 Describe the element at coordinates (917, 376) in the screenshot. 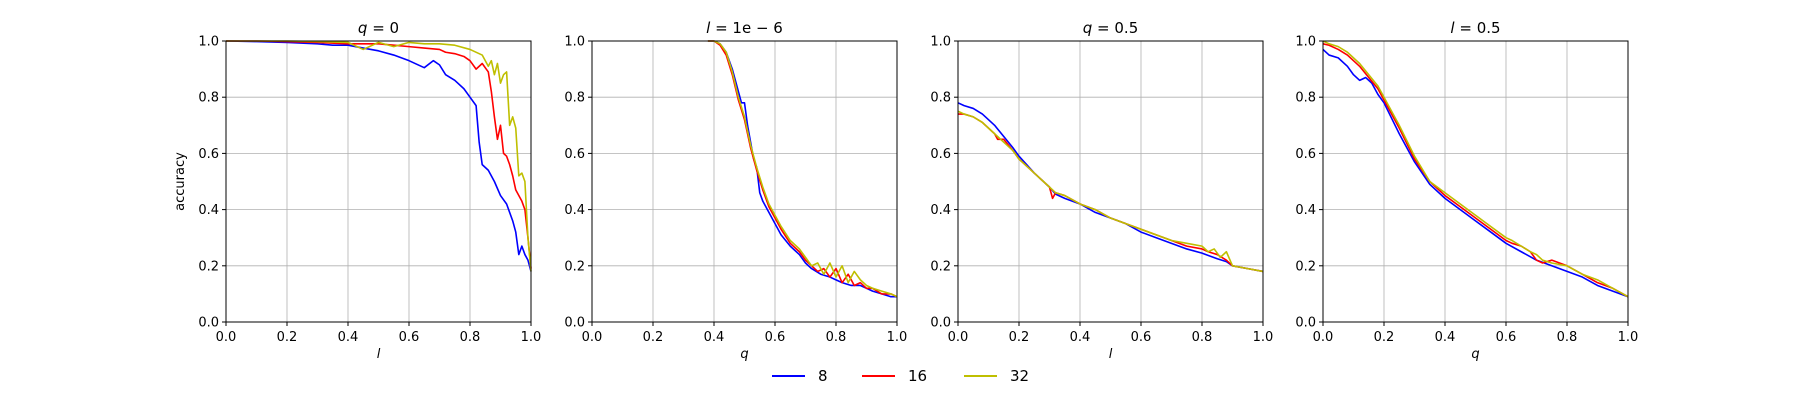

I see `legend-label: 16` at that location.